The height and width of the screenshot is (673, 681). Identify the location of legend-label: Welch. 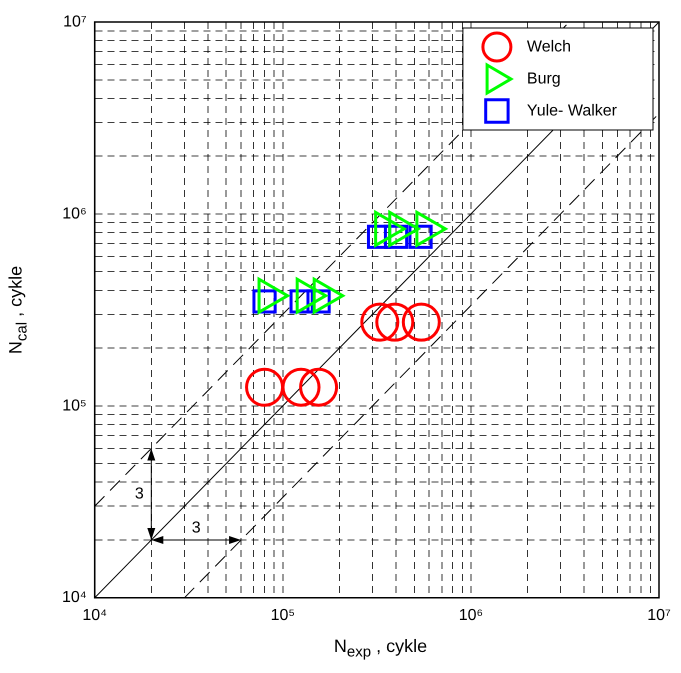
(549, 47).